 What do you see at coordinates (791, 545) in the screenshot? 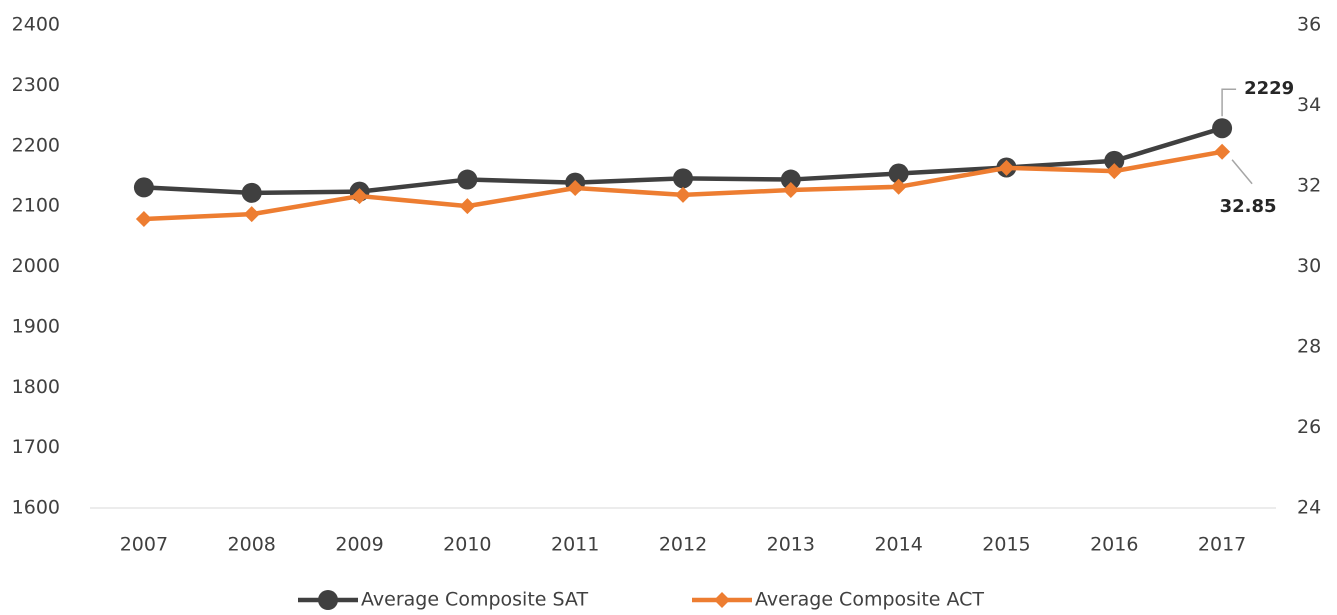
I see `x-tick-label: 2013` at bounding box center [791, 545].